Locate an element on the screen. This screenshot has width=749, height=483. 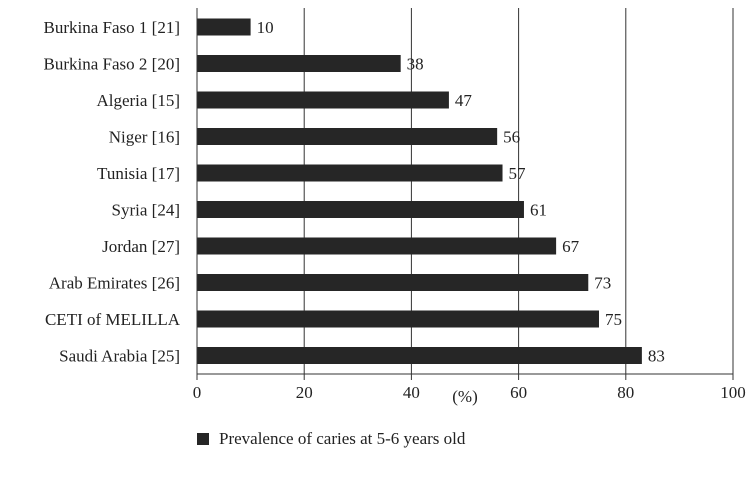
category-label: Saudi Arabia [25] is located at coordinates (119, 356).